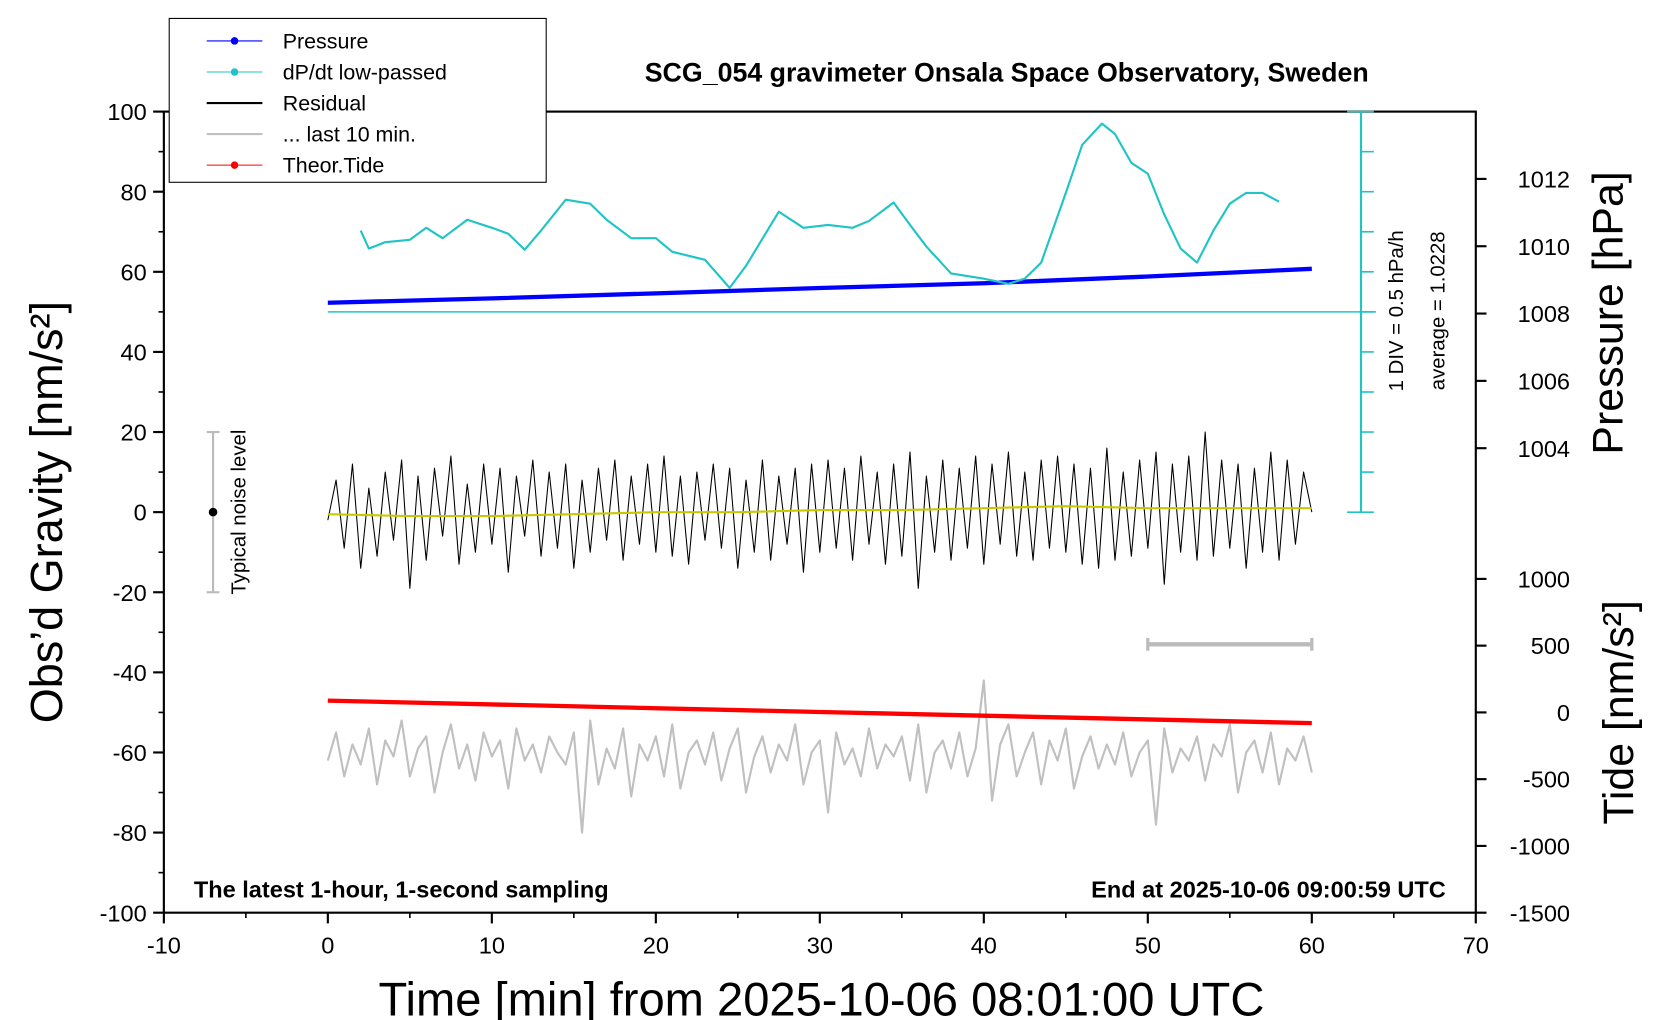 Image resolution: width=1660 pixels, height=1020 pixels. What do you see at coordinates (134, 433) in the screenshot?
I see `y-tick-label: 20` at bounding box center [134, 433].